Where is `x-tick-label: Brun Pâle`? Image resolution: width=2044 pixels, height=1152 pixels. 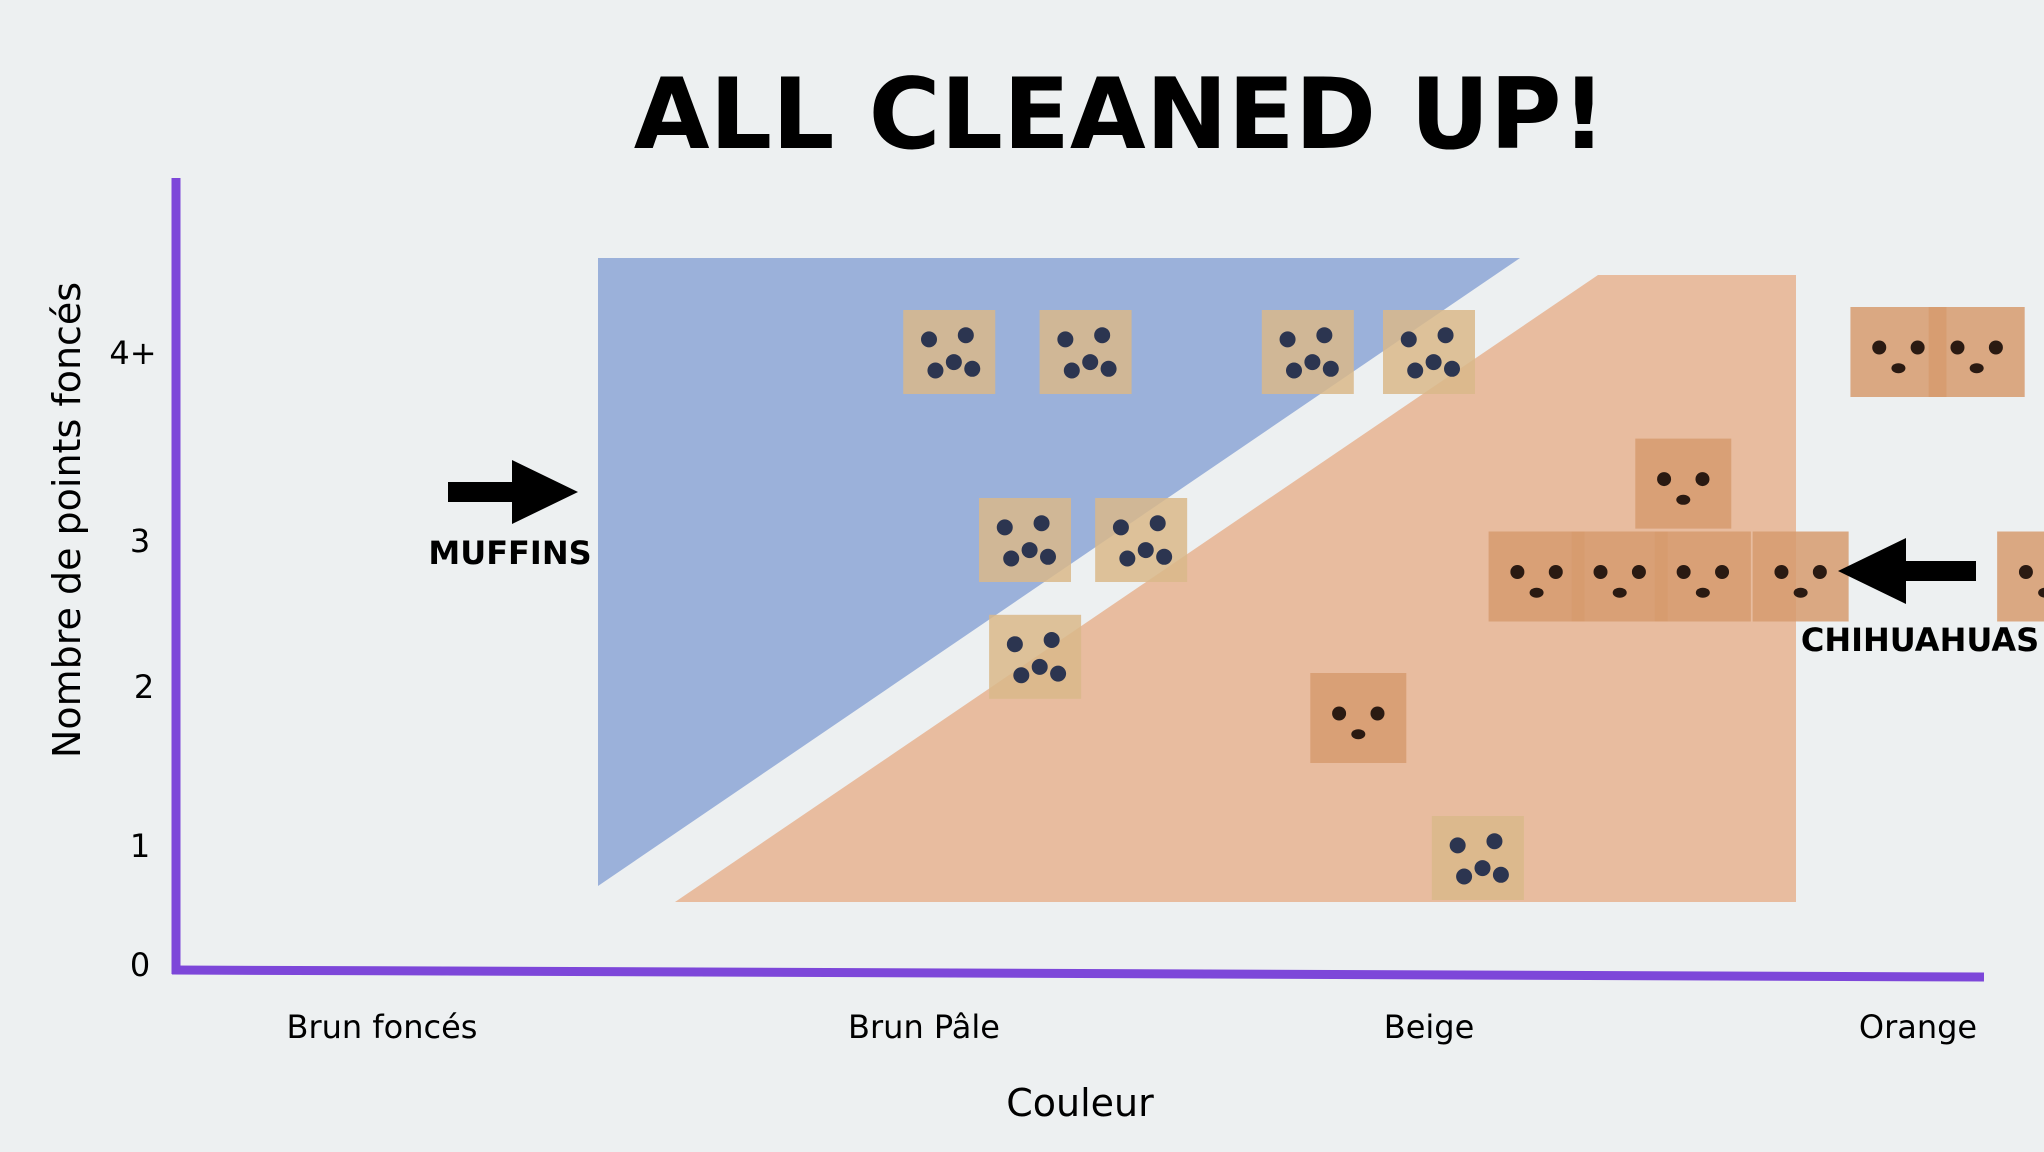 x-tick-label: Brun Pâle is located at coordinates (924, 1027).